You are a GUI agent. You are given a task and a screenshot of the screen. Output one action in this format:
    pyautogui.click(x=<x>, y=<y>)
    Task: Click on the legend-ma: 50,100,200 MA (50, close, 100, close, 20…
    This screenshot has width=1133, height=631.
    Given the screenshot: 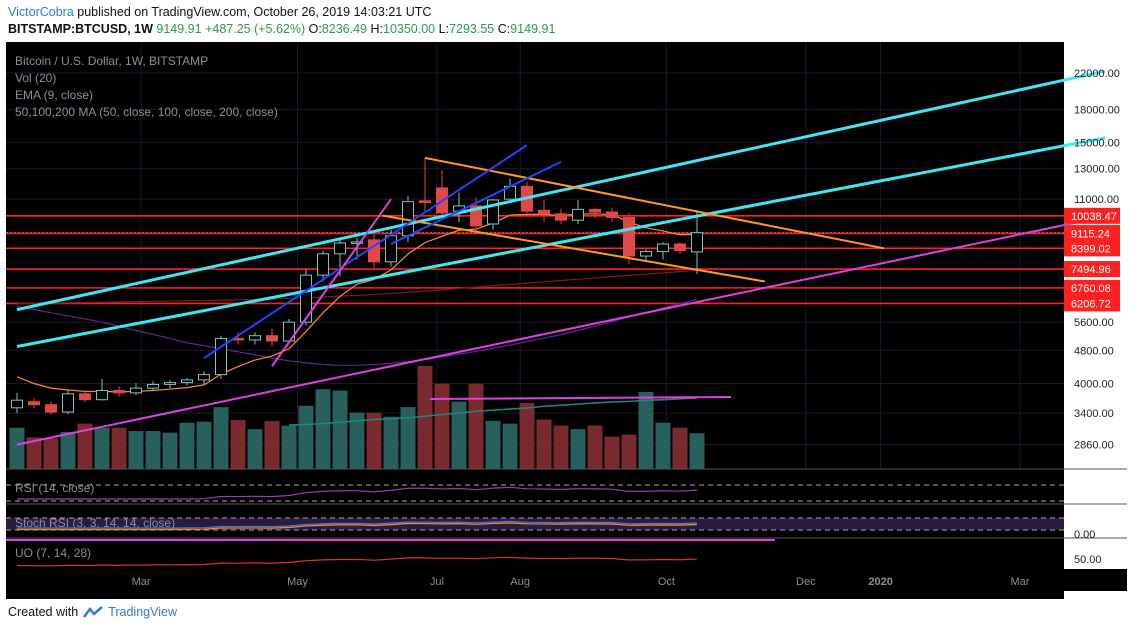 What is the action you would take?
    pyautogui.click(x=146, y=112)
    